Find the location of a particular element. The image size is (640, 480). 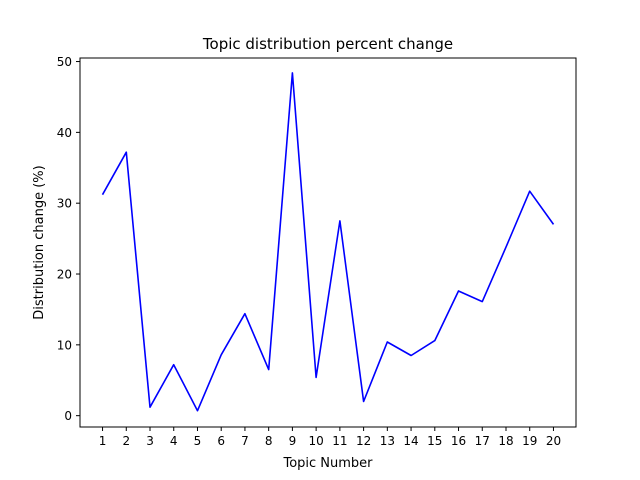

x-tick-label: 2 is located at coordinates (126, 441).